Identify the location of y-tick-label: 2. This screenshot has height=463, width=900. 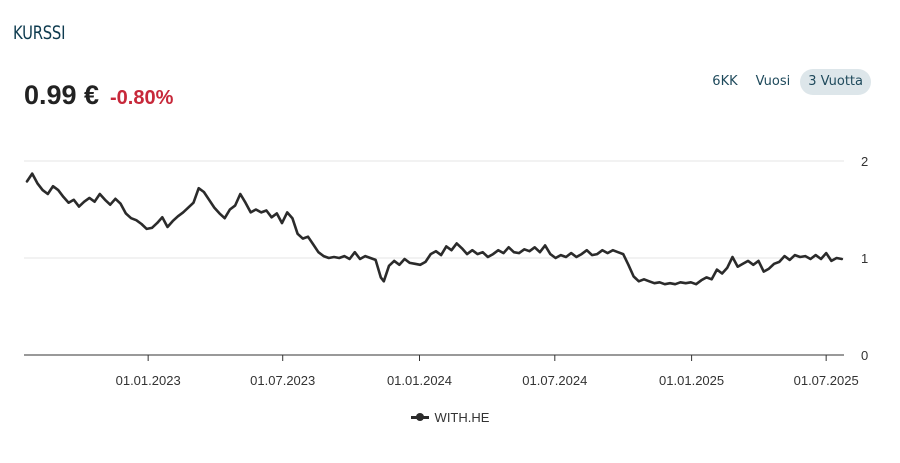
(864, 161).